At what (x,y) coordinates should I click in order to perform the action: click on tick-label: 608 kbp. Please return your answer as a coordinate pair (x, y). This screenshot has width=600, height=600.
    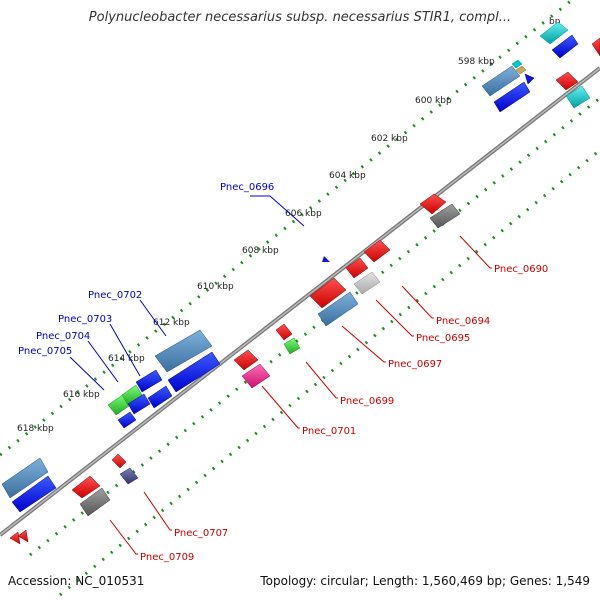
    Looking at the image, I should click on (260, 251).